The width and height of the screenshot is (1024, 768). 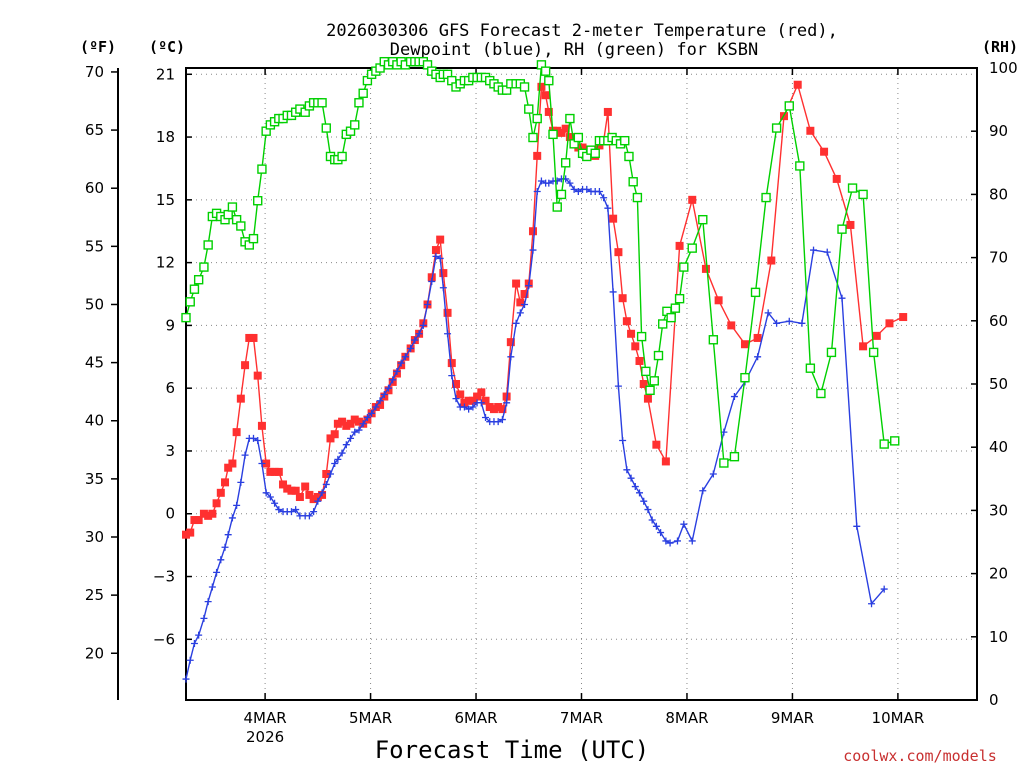 I want to click on x-tick-label: 9MAR, so click(x=792, y=718).